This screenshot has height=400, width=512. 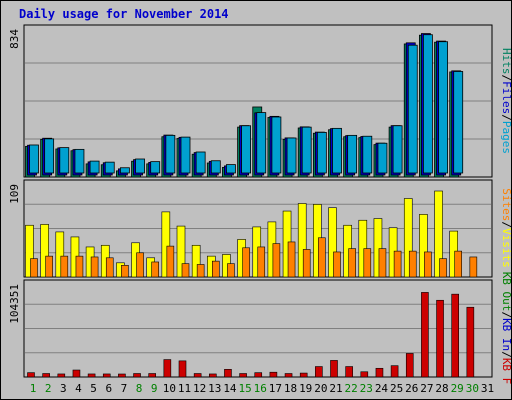 What do you see at coordinates (290, 388) in the screenshot?
I see `x-tick-label: 18` at bounding box center [290, 388].